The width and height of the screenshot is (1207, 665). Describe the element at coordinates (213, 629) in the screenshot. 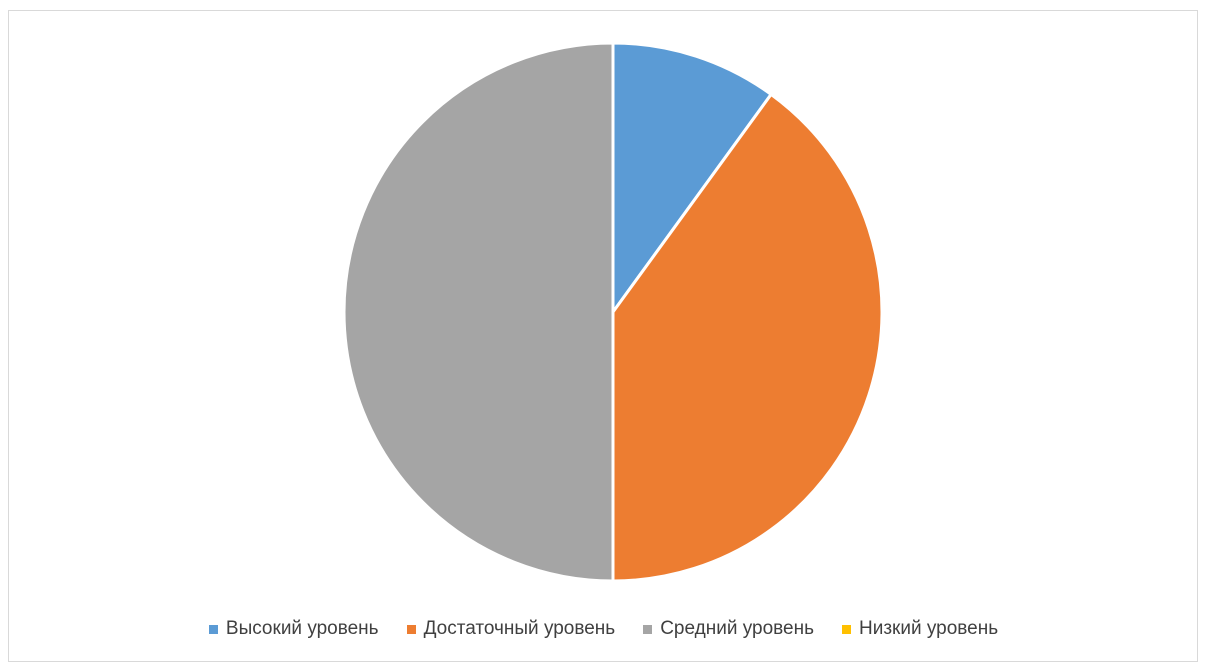

I see `legend-swatch-high` at that location.